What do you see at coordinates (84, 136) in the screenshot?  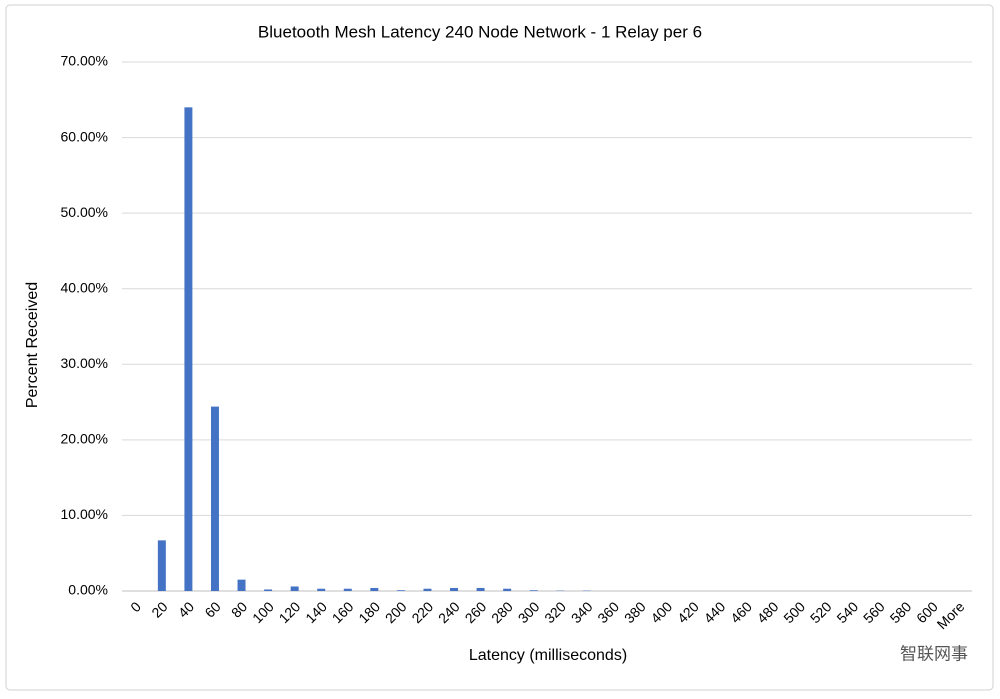 I see `y-tick-label: 60.00%` at bounding box center [84, 136].